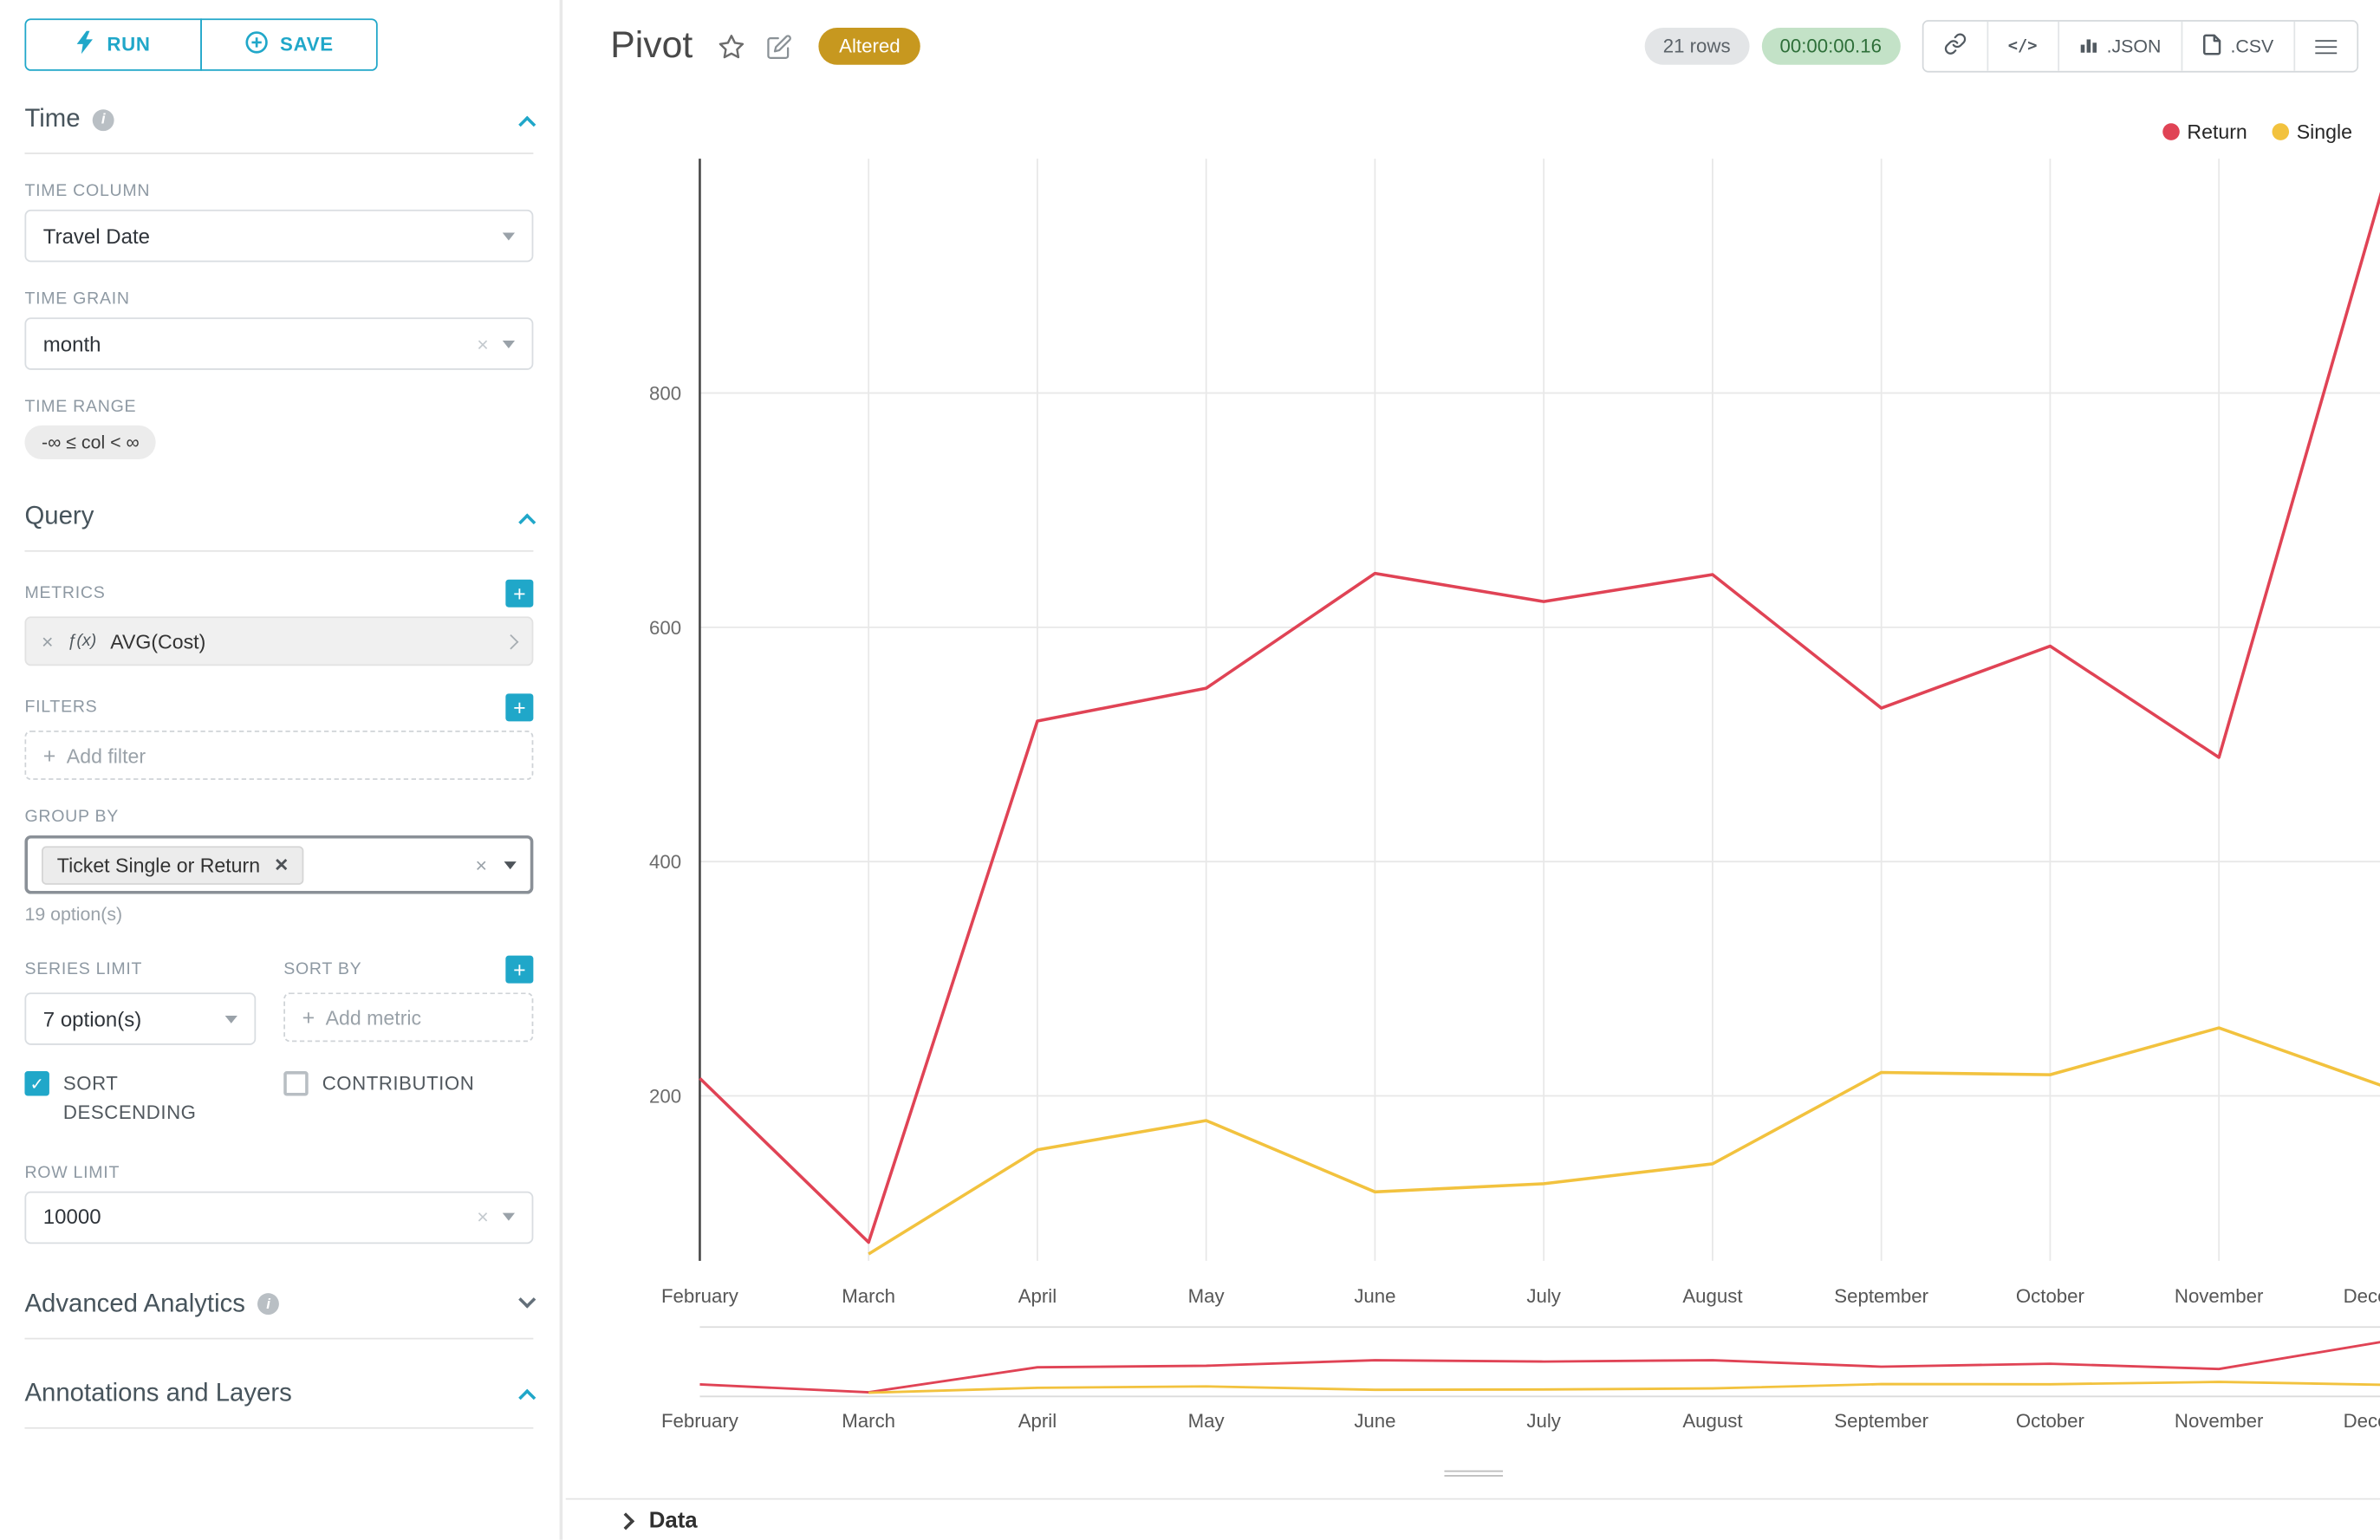 This screenshot has width=2380, height=1540. What do you see at coordinates (2257, 132) in the screenshot?
I see `chart-legend: Return Single` at bounding box center [2257, 132].